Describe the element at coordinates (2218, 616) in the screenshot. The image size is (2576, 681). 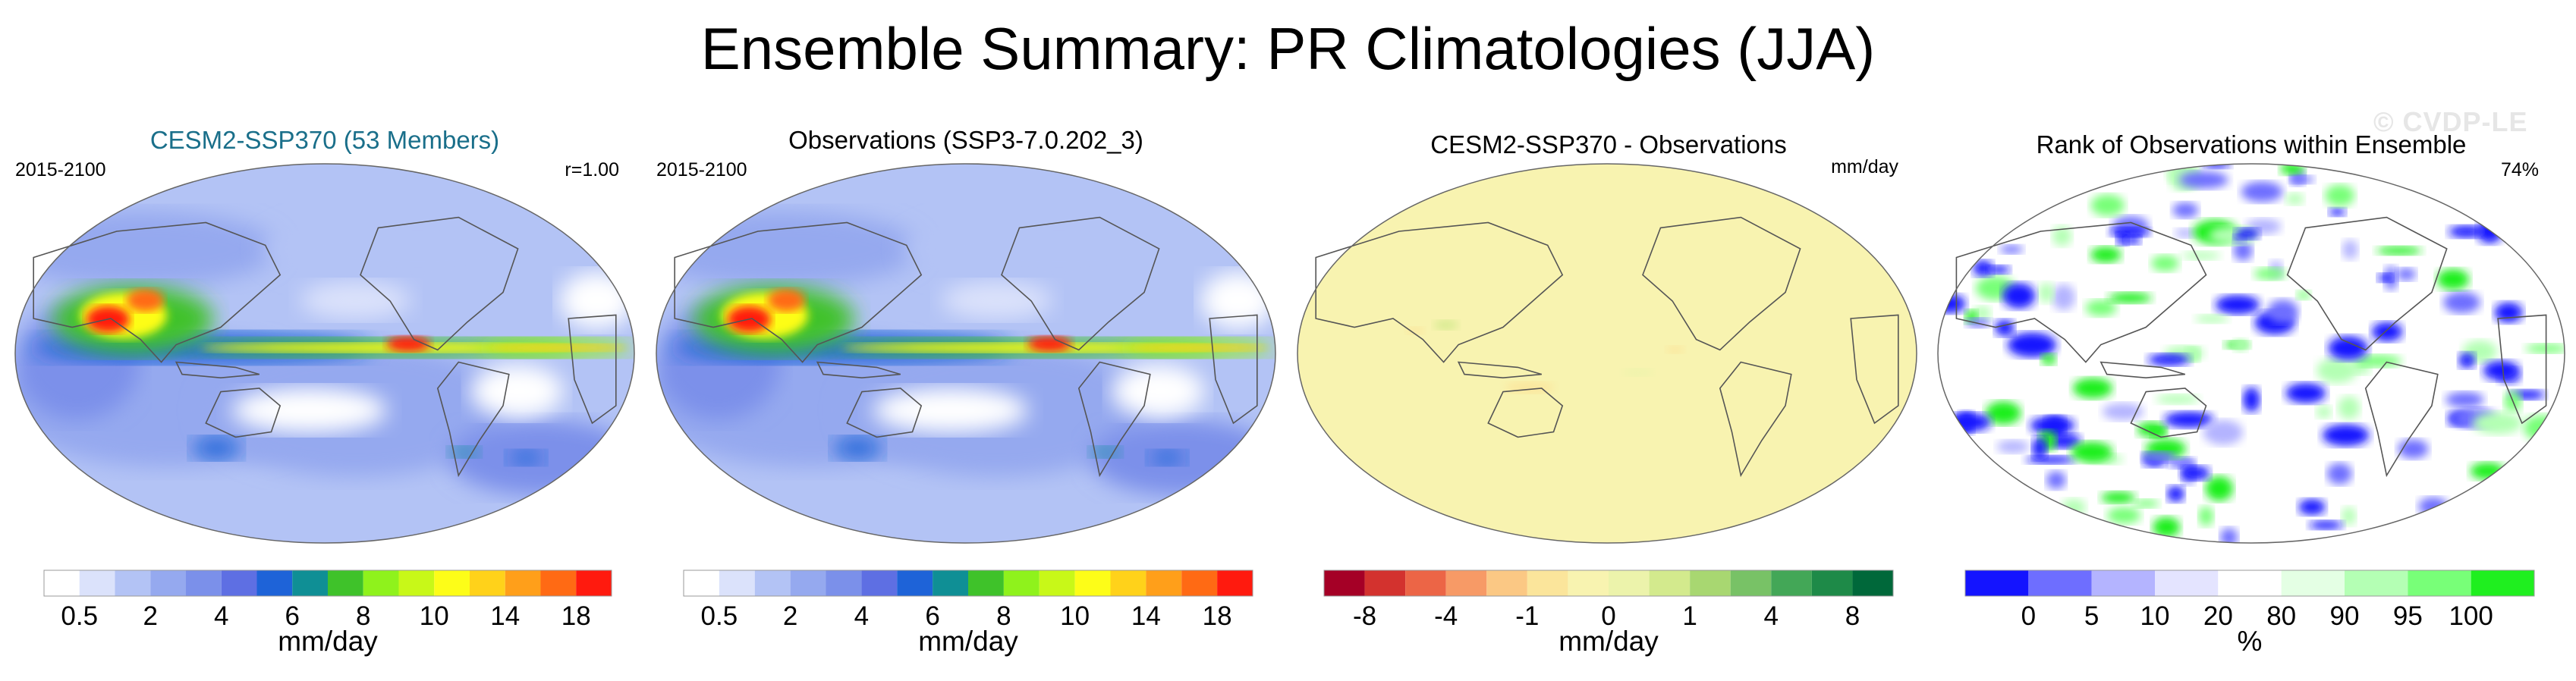
I see `colorbar-tick-label: 20` at that location.